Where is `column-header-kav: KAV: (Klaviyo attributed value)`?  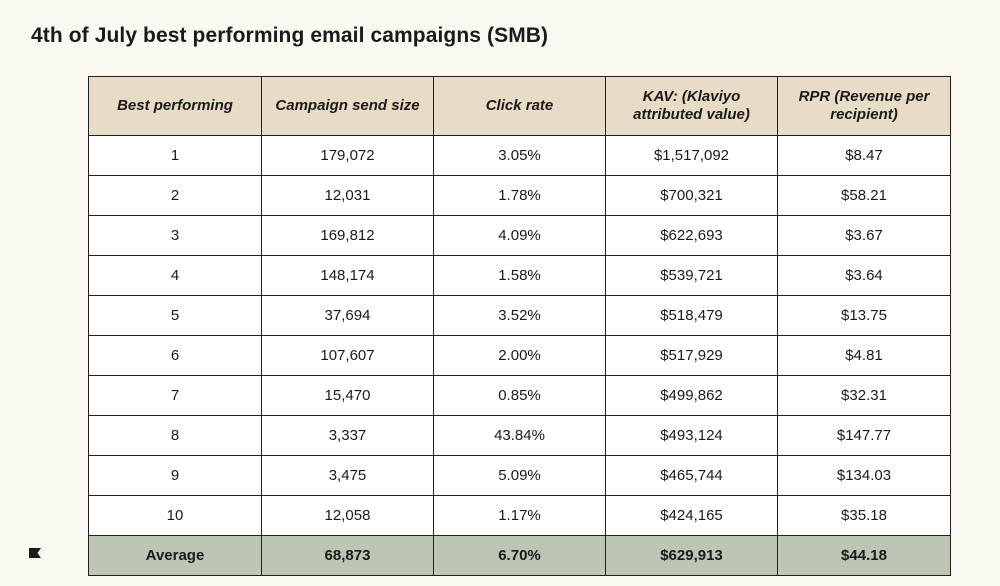 column-header-kav: KAV: (Klaviyo attributed value) is located at coordinates (691, 106).